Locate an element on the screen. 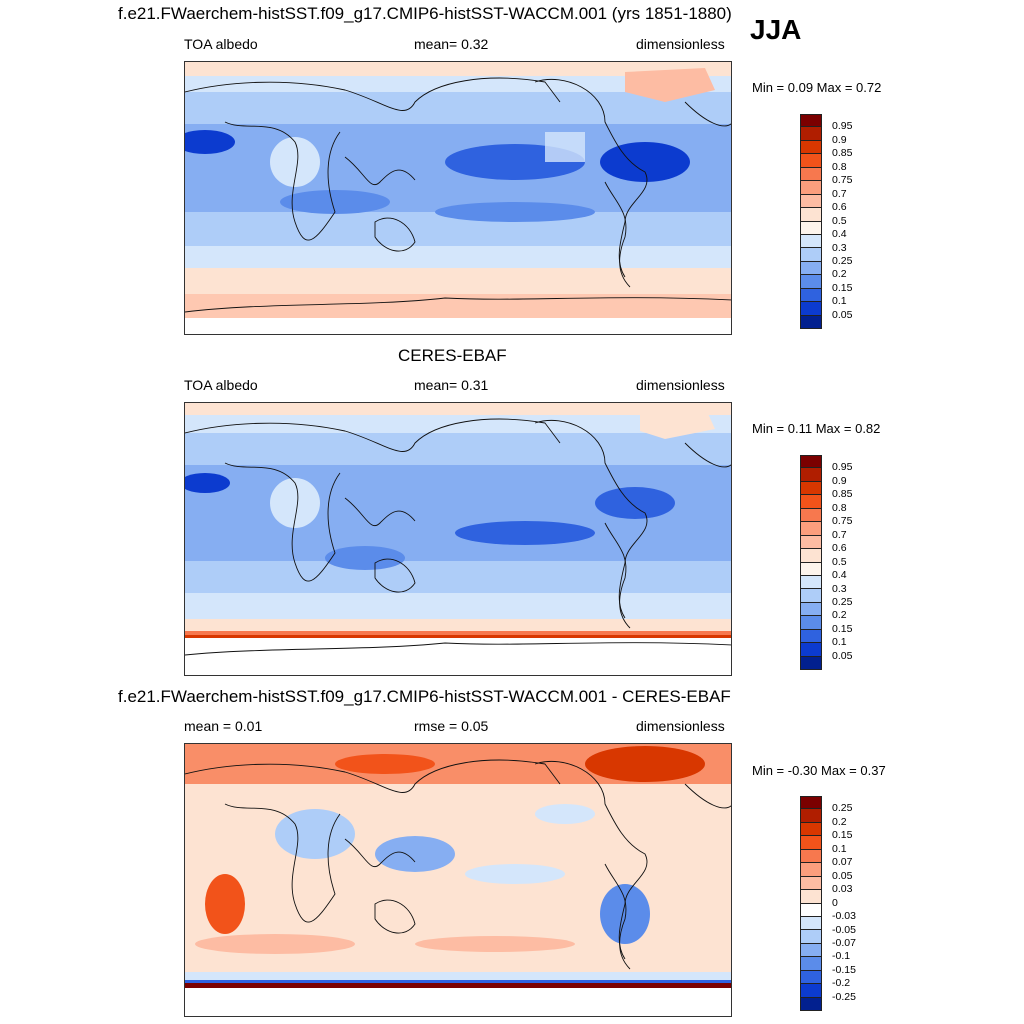 The width and height of the screenshot is (1024, 1024). panel1-variable-label: TOA albedo is located at coordinates (221, 44).